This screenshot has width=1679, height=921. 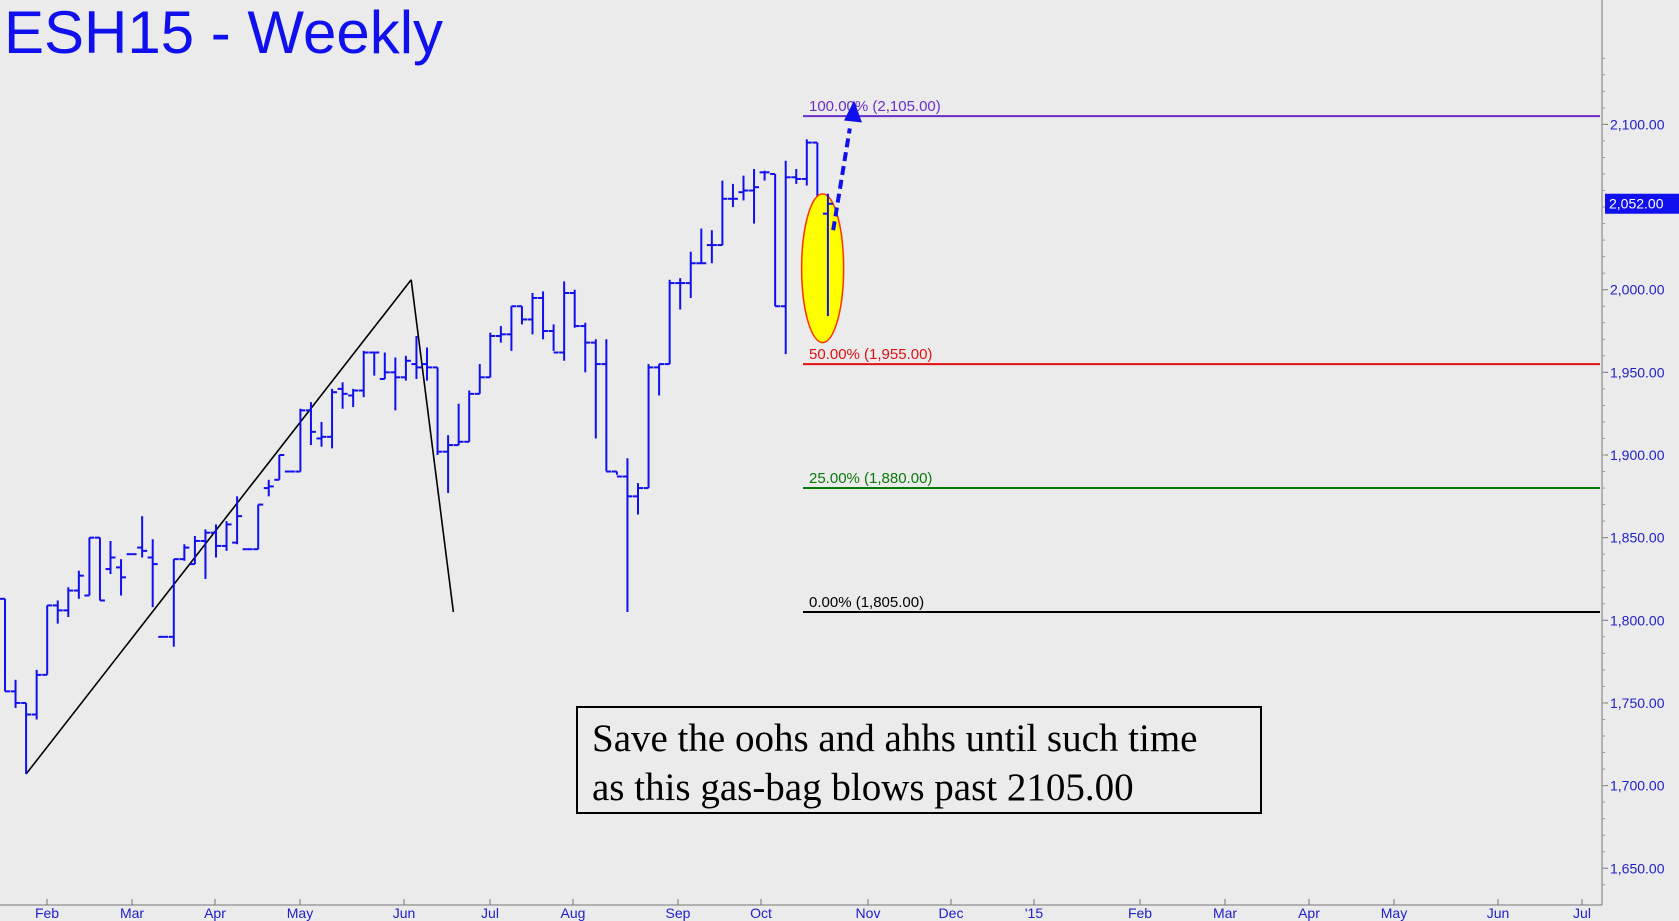 I want to click on x-tick-label: Sep, so click(x=678, y=913).